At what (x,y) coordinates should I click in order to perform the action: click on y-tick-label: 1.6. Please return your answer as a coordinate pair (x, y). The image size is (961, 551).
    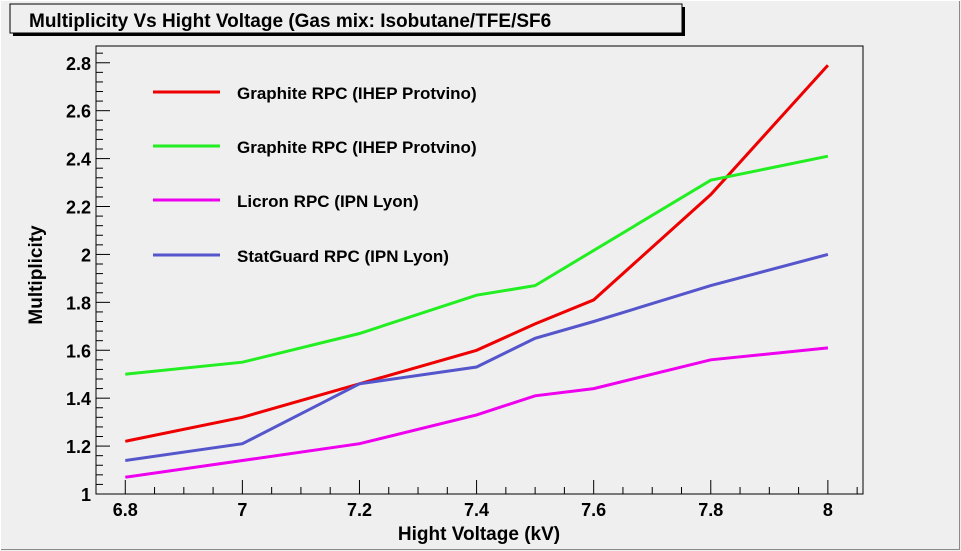
    Looking at the image, I should click on (78, 351).